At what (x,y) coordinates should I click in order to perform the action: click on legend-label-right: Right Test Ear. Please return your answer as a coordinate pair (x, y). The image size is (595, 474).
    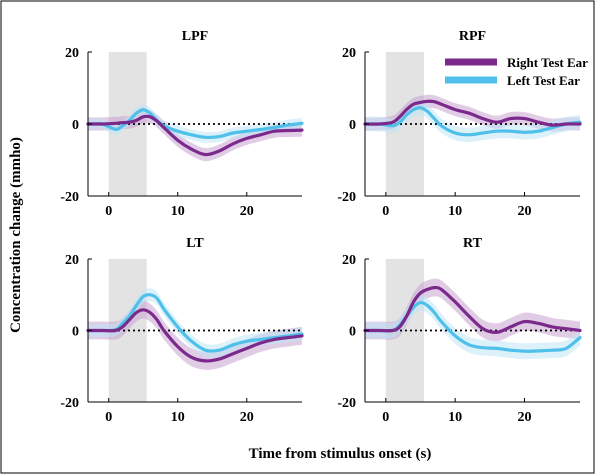
    Looking at the image, I should click on (547, 62).